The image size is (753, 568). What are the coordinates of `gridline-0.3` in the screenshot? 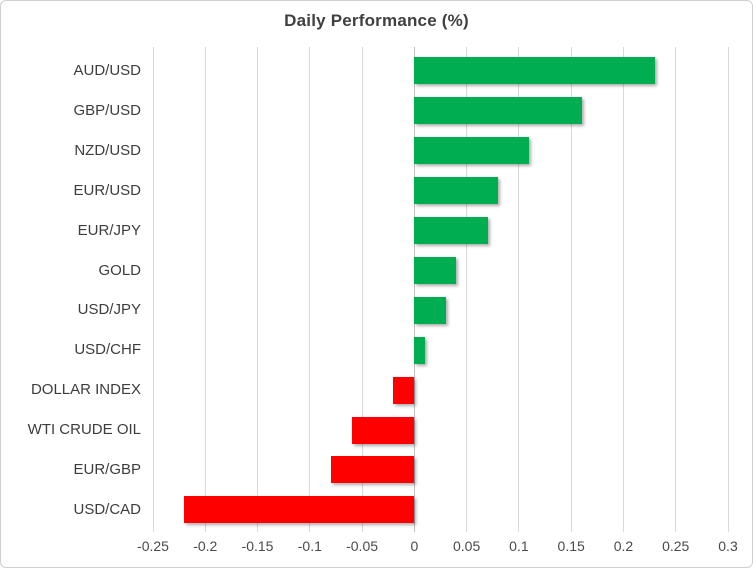 It's located at (728, 289).